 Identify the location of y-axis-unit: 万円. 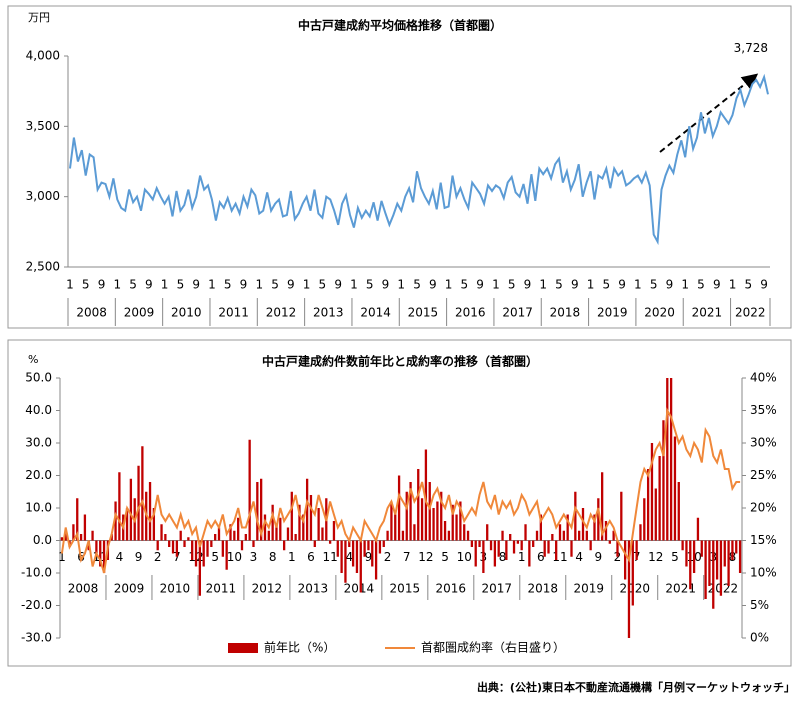
(39, 17).